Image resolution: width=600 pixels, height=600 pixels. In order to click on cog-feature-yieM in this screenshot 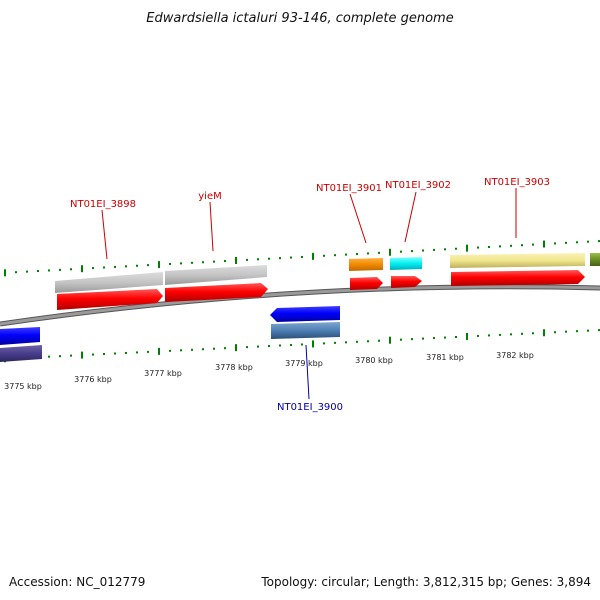, I will do `click(216, 275)`.